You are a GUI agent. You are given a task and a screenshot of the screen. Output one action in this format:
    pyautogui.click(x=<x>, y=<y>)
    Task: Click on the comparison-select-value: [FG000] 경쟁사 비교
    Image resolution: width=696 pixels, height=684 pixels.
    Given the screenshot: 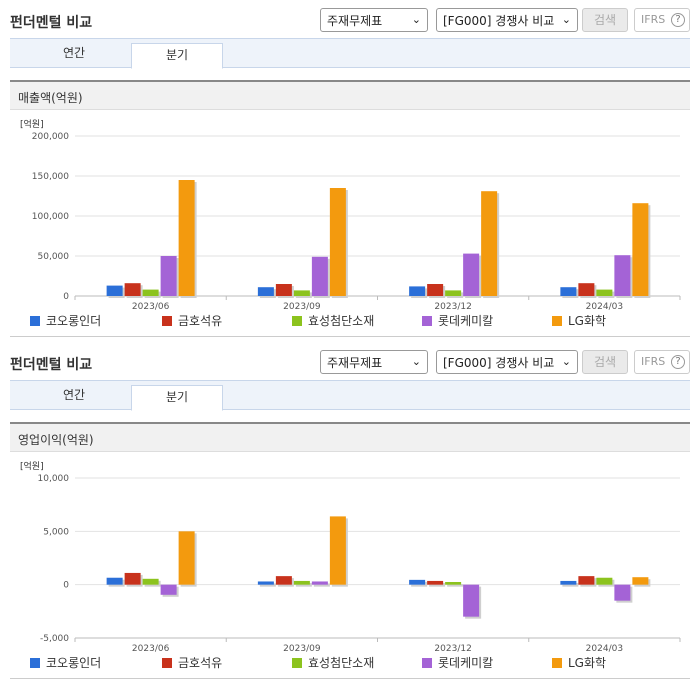 What is the action you would take?
    pyautogui.click(x=499, y=363)
    